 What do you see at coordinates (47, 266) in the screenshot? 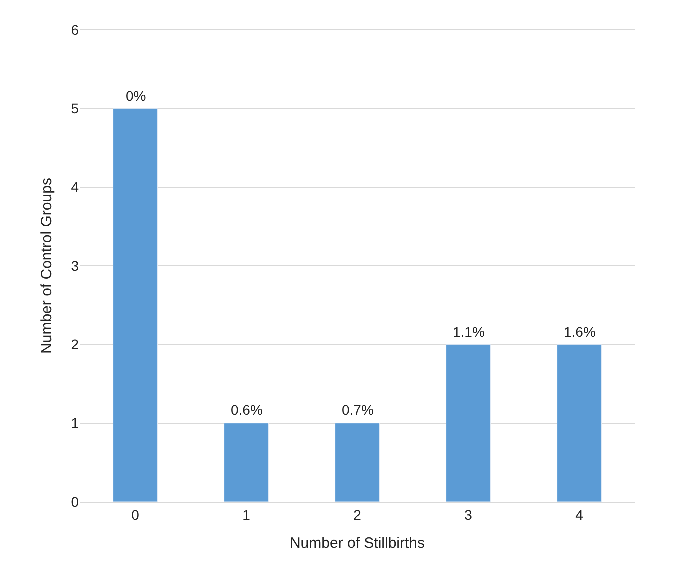
I see `y-axis-title: Number of Control Groups` at bounding box center [47, 266].